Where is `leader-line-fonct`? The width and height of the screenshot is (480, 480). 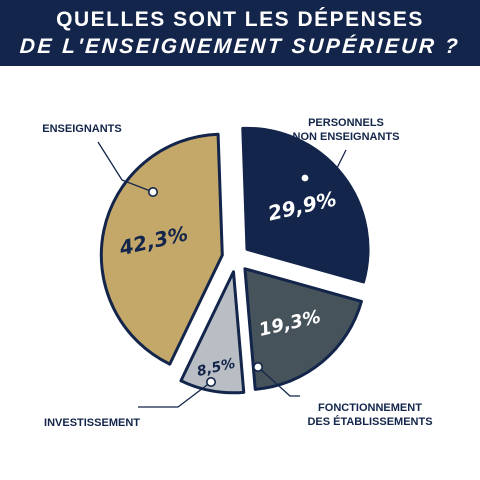 leader-line-fonct is located at coordinates (278, 381).